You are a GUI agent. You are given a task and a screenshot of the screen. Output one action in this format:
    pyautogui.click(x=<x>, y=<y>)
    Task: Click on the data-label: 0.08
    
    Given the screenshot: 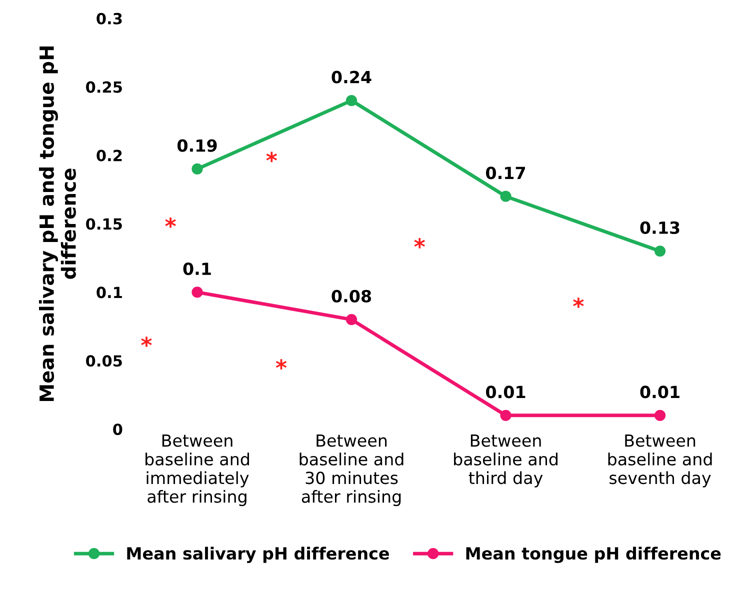 What is the action you would take?
    pyautogui.click(x=352, y=296)
    